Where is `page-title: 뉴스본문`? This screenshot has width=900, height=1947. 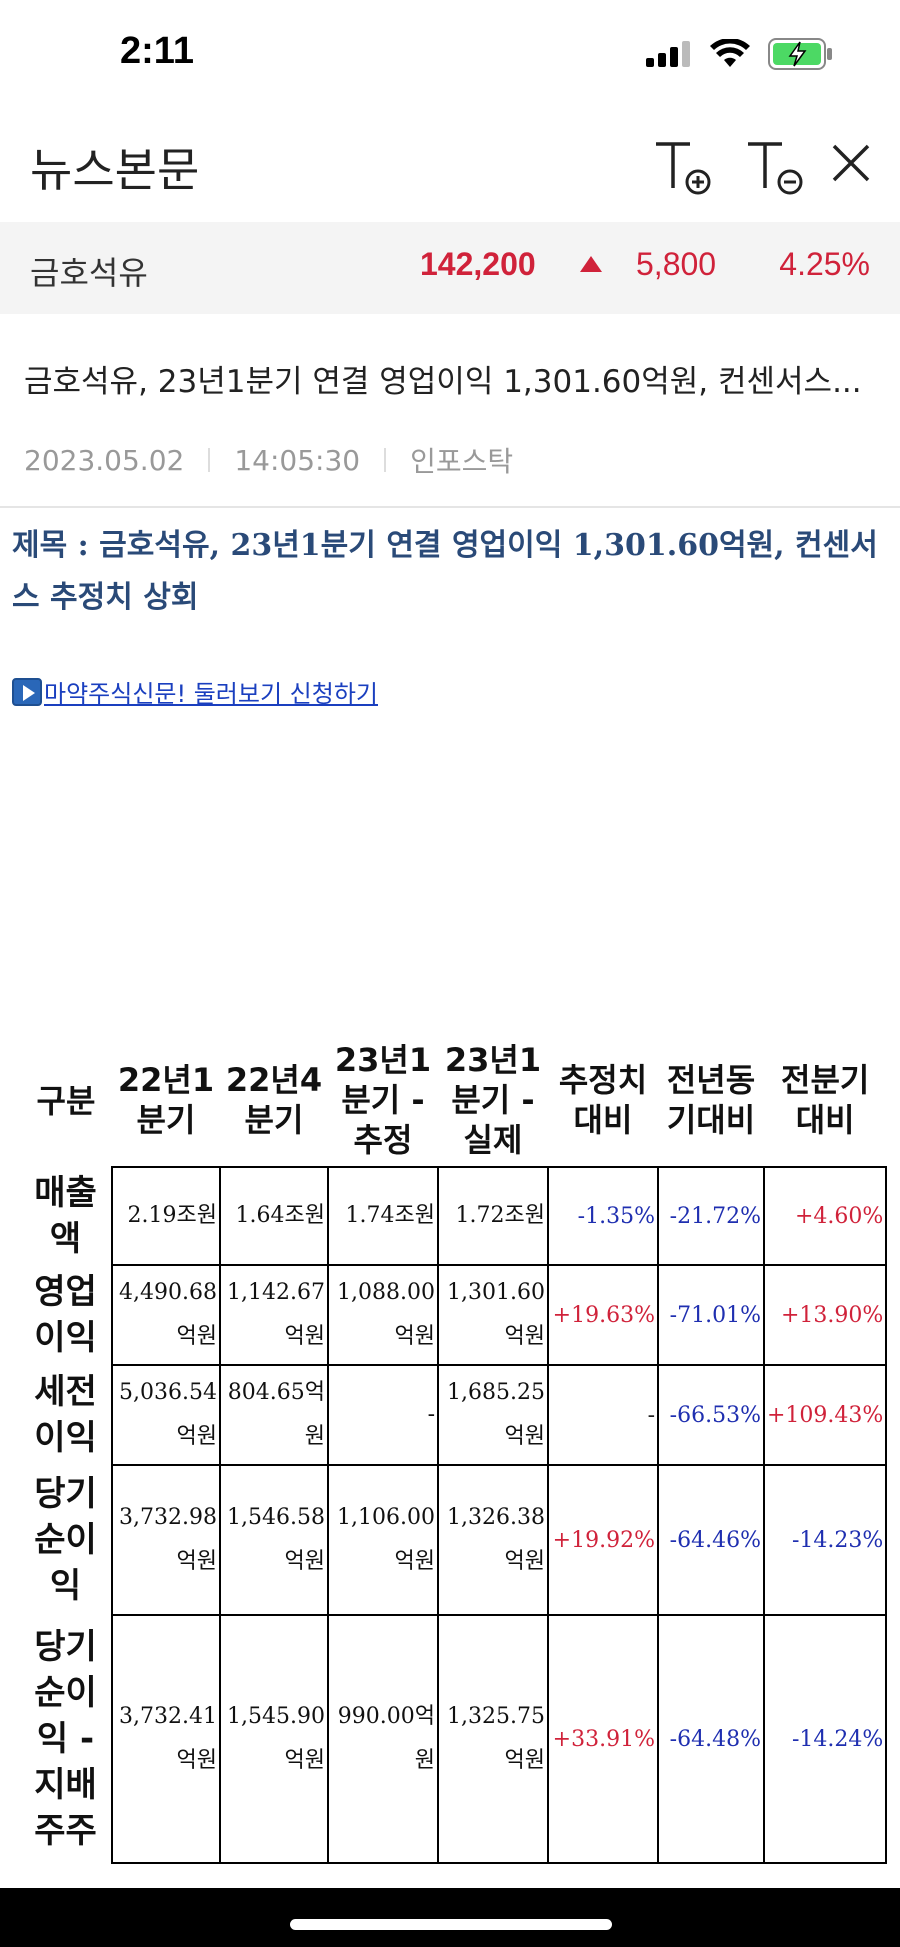 page-title: 뉴스본문 is located at coordinates (115, 170).